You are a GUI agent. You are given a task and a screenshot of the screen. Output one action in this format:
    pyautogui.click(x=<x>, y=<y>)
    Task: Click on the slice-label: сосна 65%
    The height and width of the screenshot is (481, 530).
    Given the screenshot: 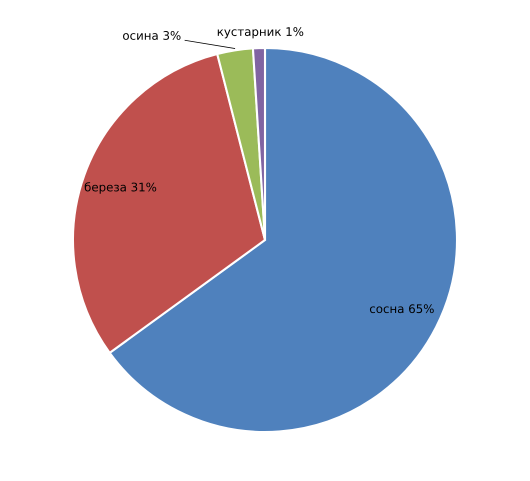 What is the action you would take?
    pyautogui.click(x=402, y=309)
    